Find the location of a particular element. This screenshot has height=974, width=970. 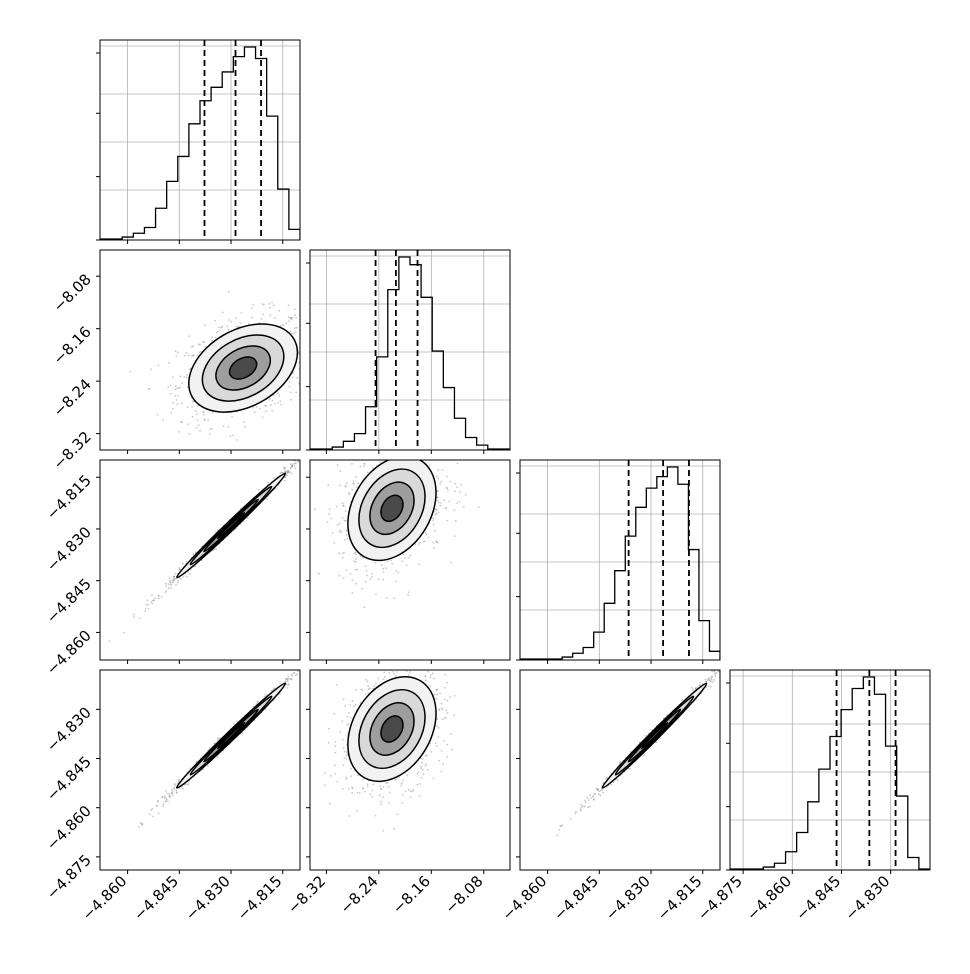

y-tick-label: −4.830 is located at coordinates (69, 729).